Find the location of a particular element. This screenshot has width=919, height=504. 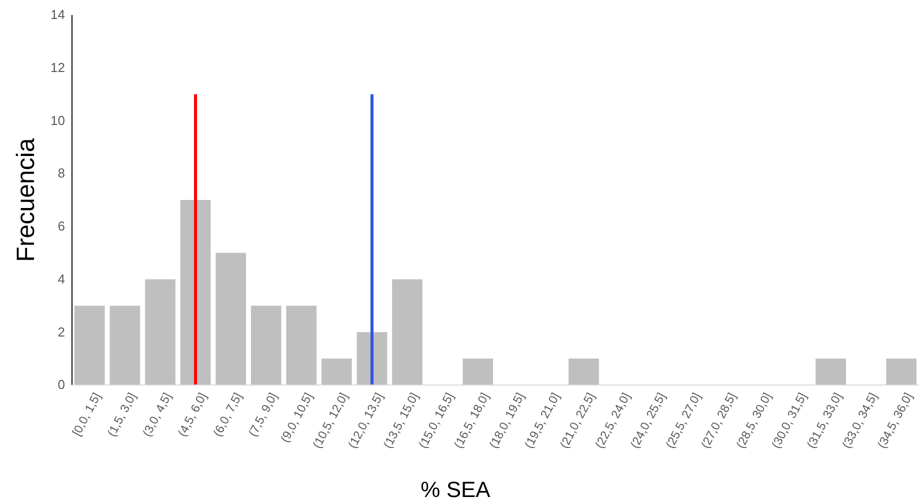

y-tick-label: 12 is located at coordinates (57, 68).